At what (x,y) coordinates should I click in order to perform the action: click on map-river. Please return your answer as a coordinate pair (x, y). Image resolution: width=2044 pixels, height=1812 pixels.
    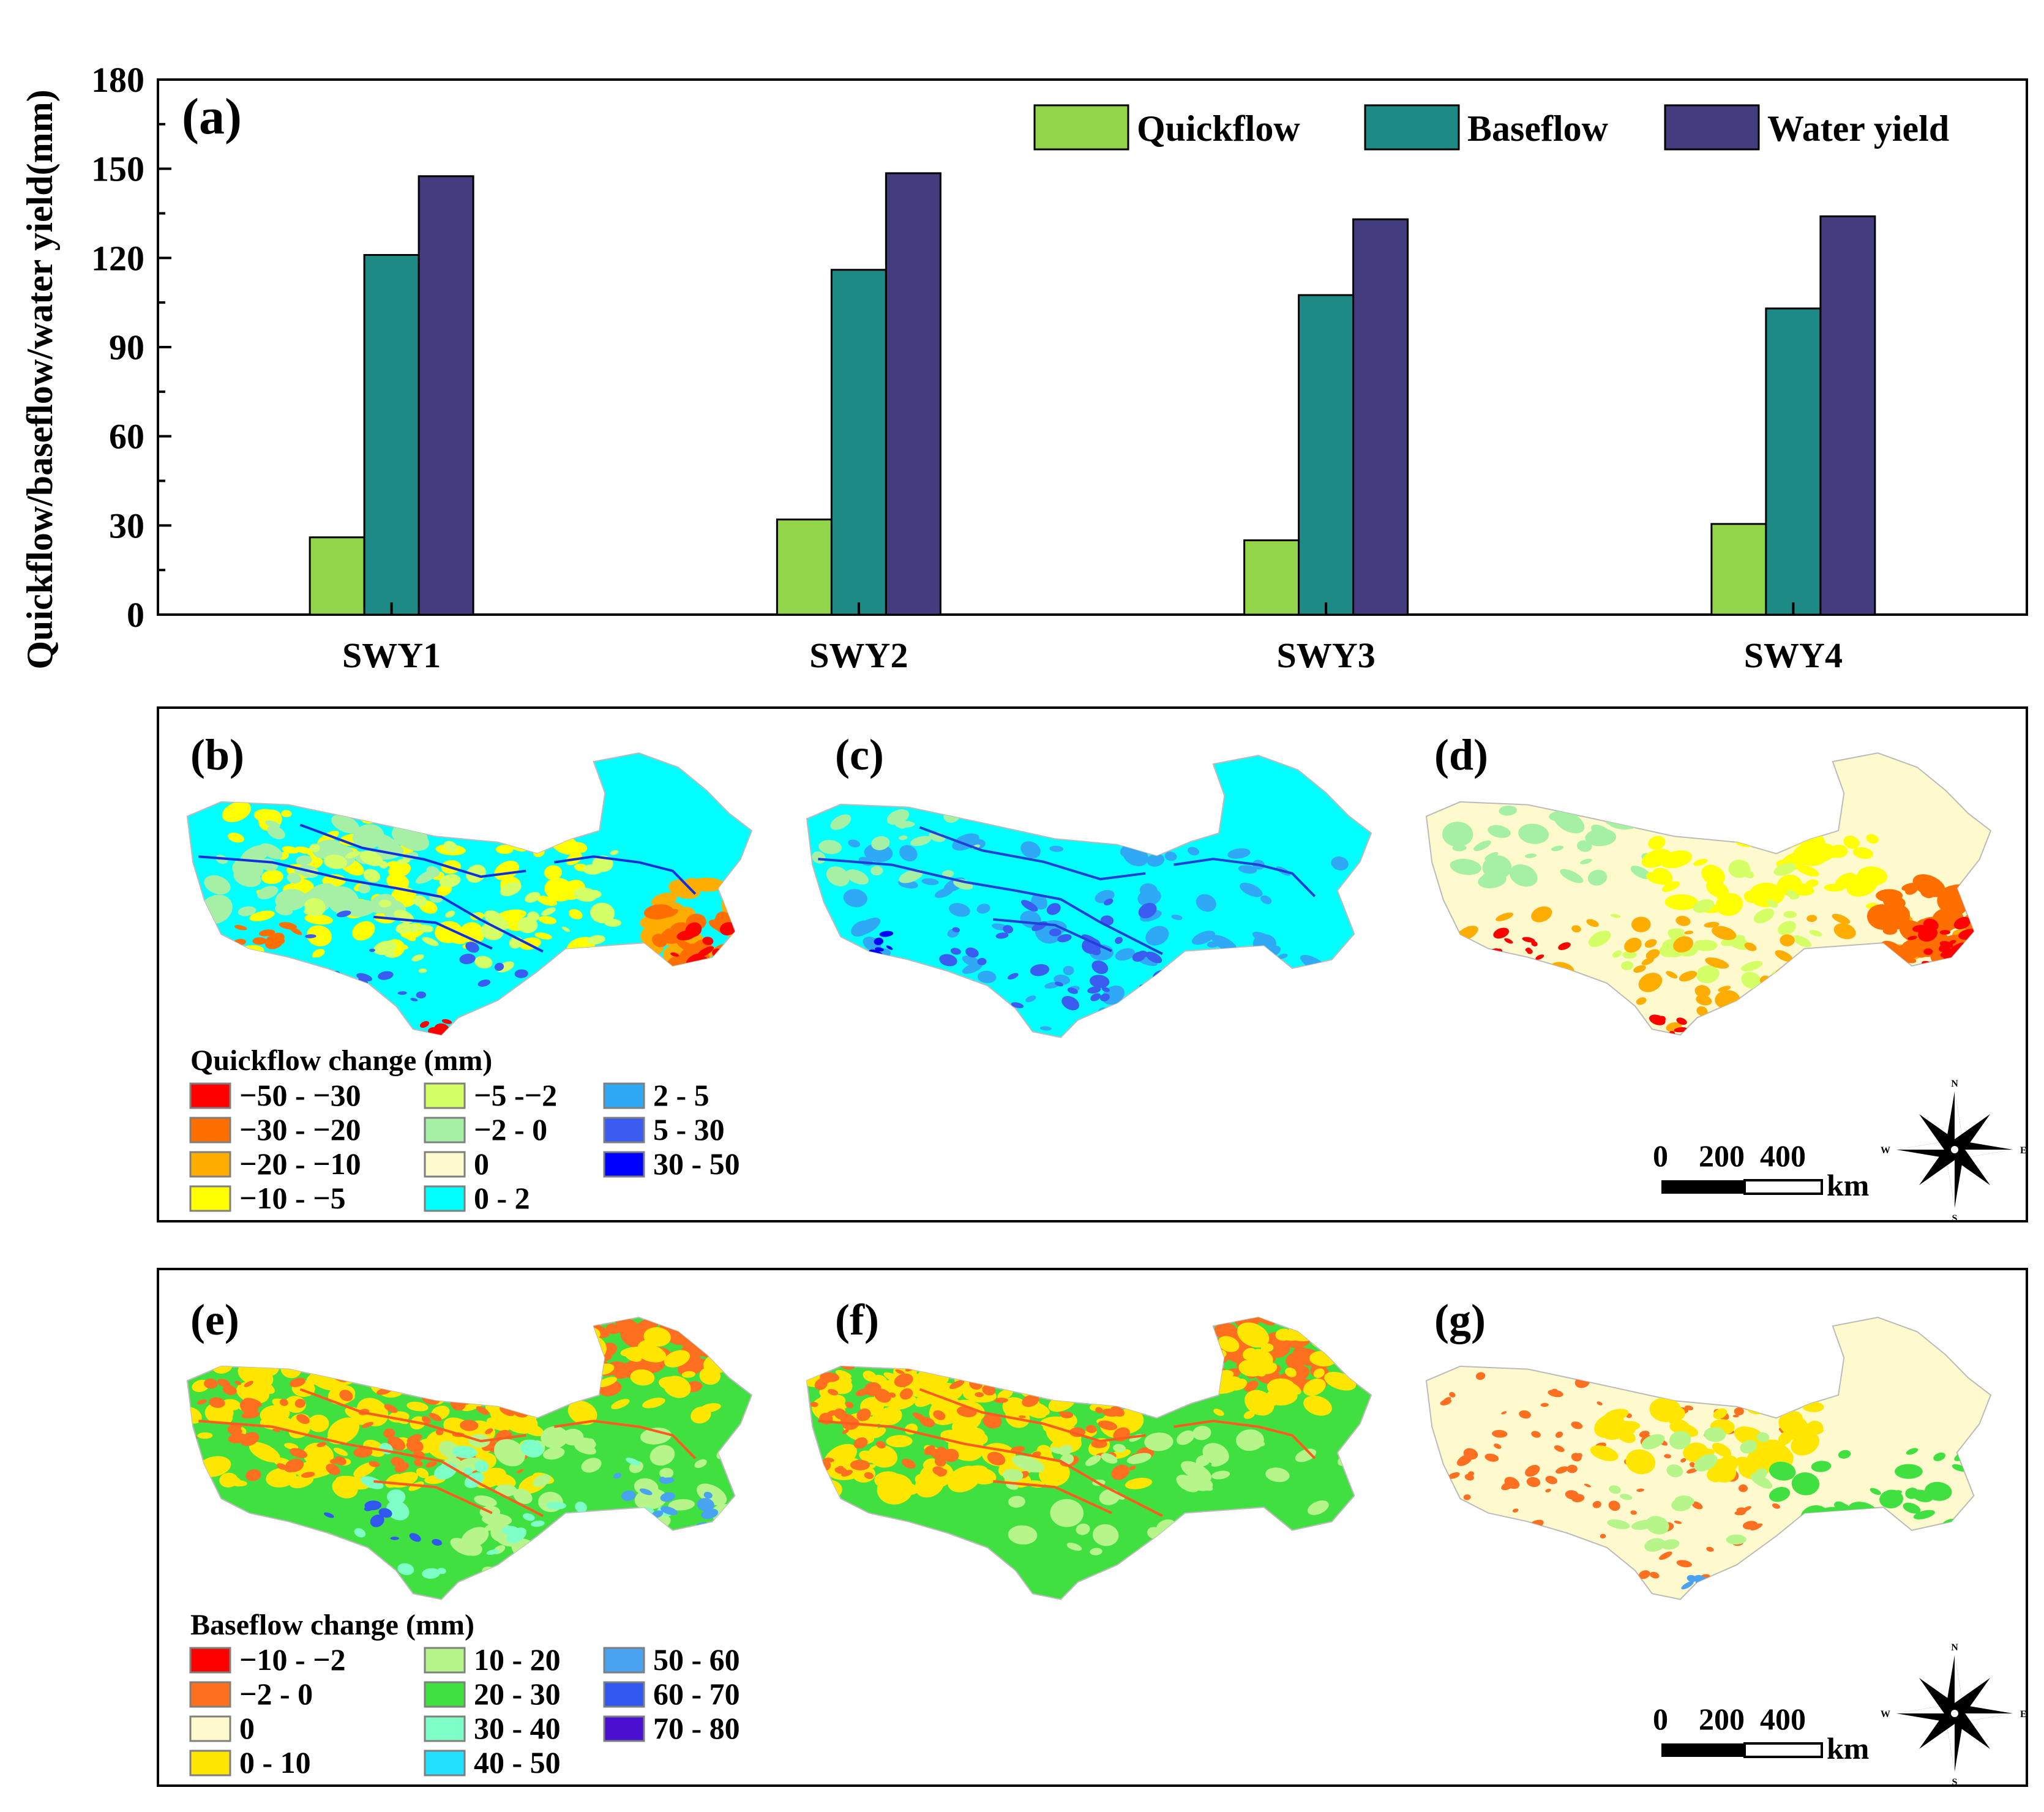
    Looking at the image, I should click on (1032, 853).